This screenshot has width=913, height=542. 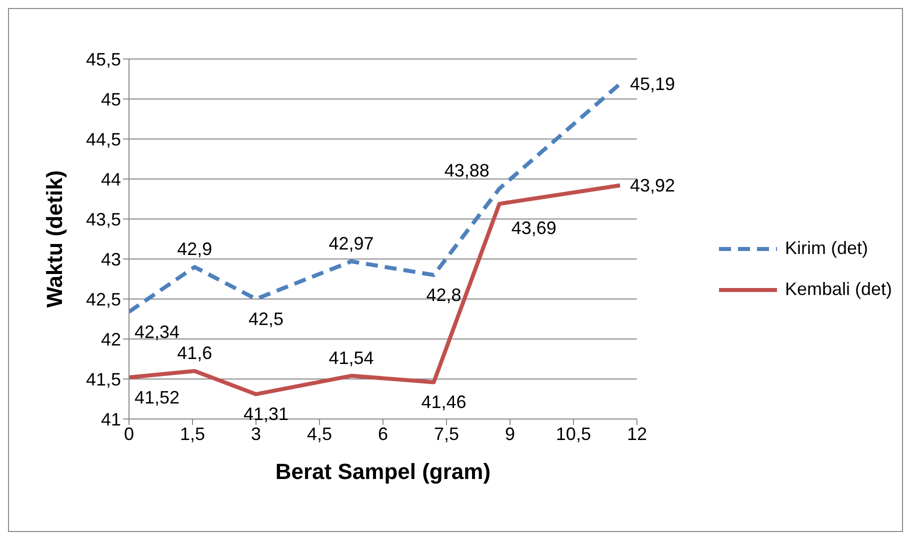 What do you see at coordinates (193, 434) in the screenshot?
I see `x-tick-label: 1,5` at bounding box center [193, 434].